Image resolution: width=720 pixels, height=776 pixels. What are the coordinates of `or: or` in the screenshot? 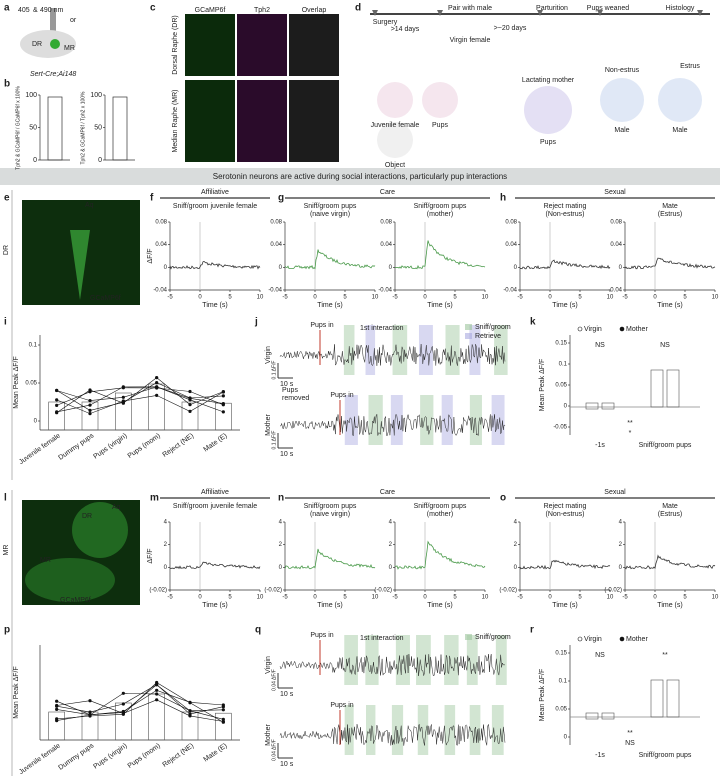 It's located at (73, 20).